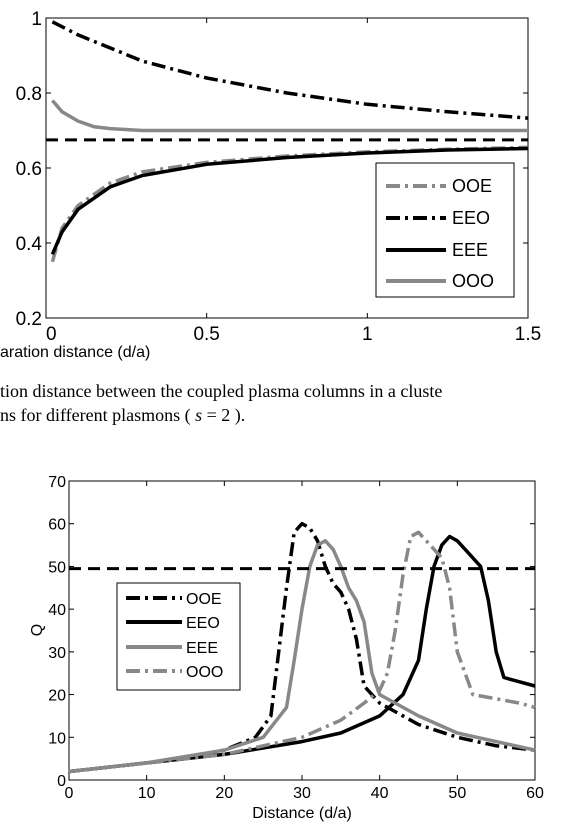  Describe the element at coordinates (57, 738) in the screenshot. I see `y-tick-label: 10` at that location.